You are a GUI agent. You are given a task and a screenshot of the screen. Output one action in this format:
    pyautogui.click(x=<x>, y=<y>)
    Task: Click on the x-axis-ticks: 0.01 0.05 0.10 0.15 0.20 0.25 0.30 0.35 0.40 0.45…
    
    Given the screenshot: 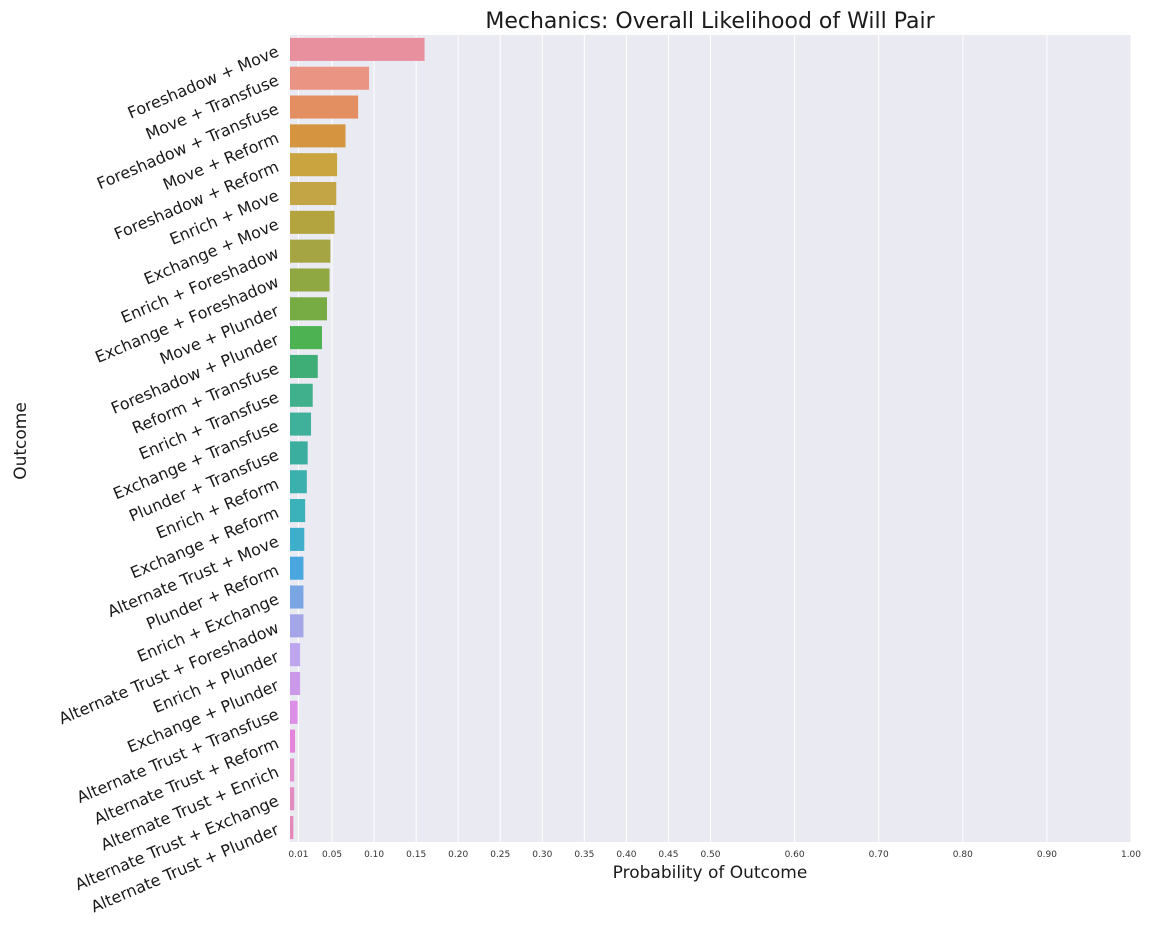 What is the action you would take?
    pyautogui.click(x=714, y=855)
    